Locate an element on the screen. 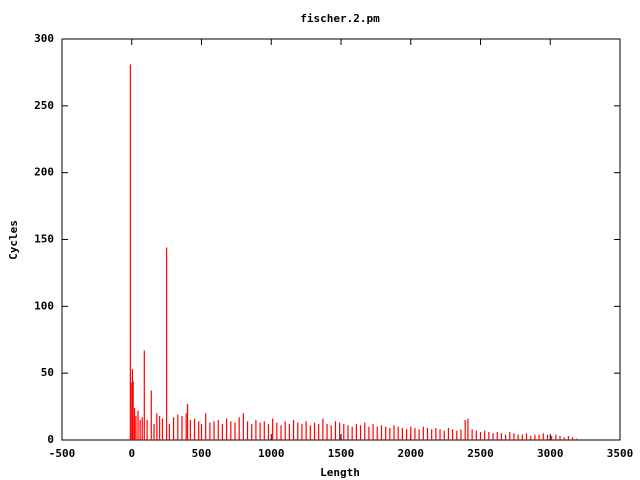  y-tick-label: 150 is located at coordinates (44, 239).